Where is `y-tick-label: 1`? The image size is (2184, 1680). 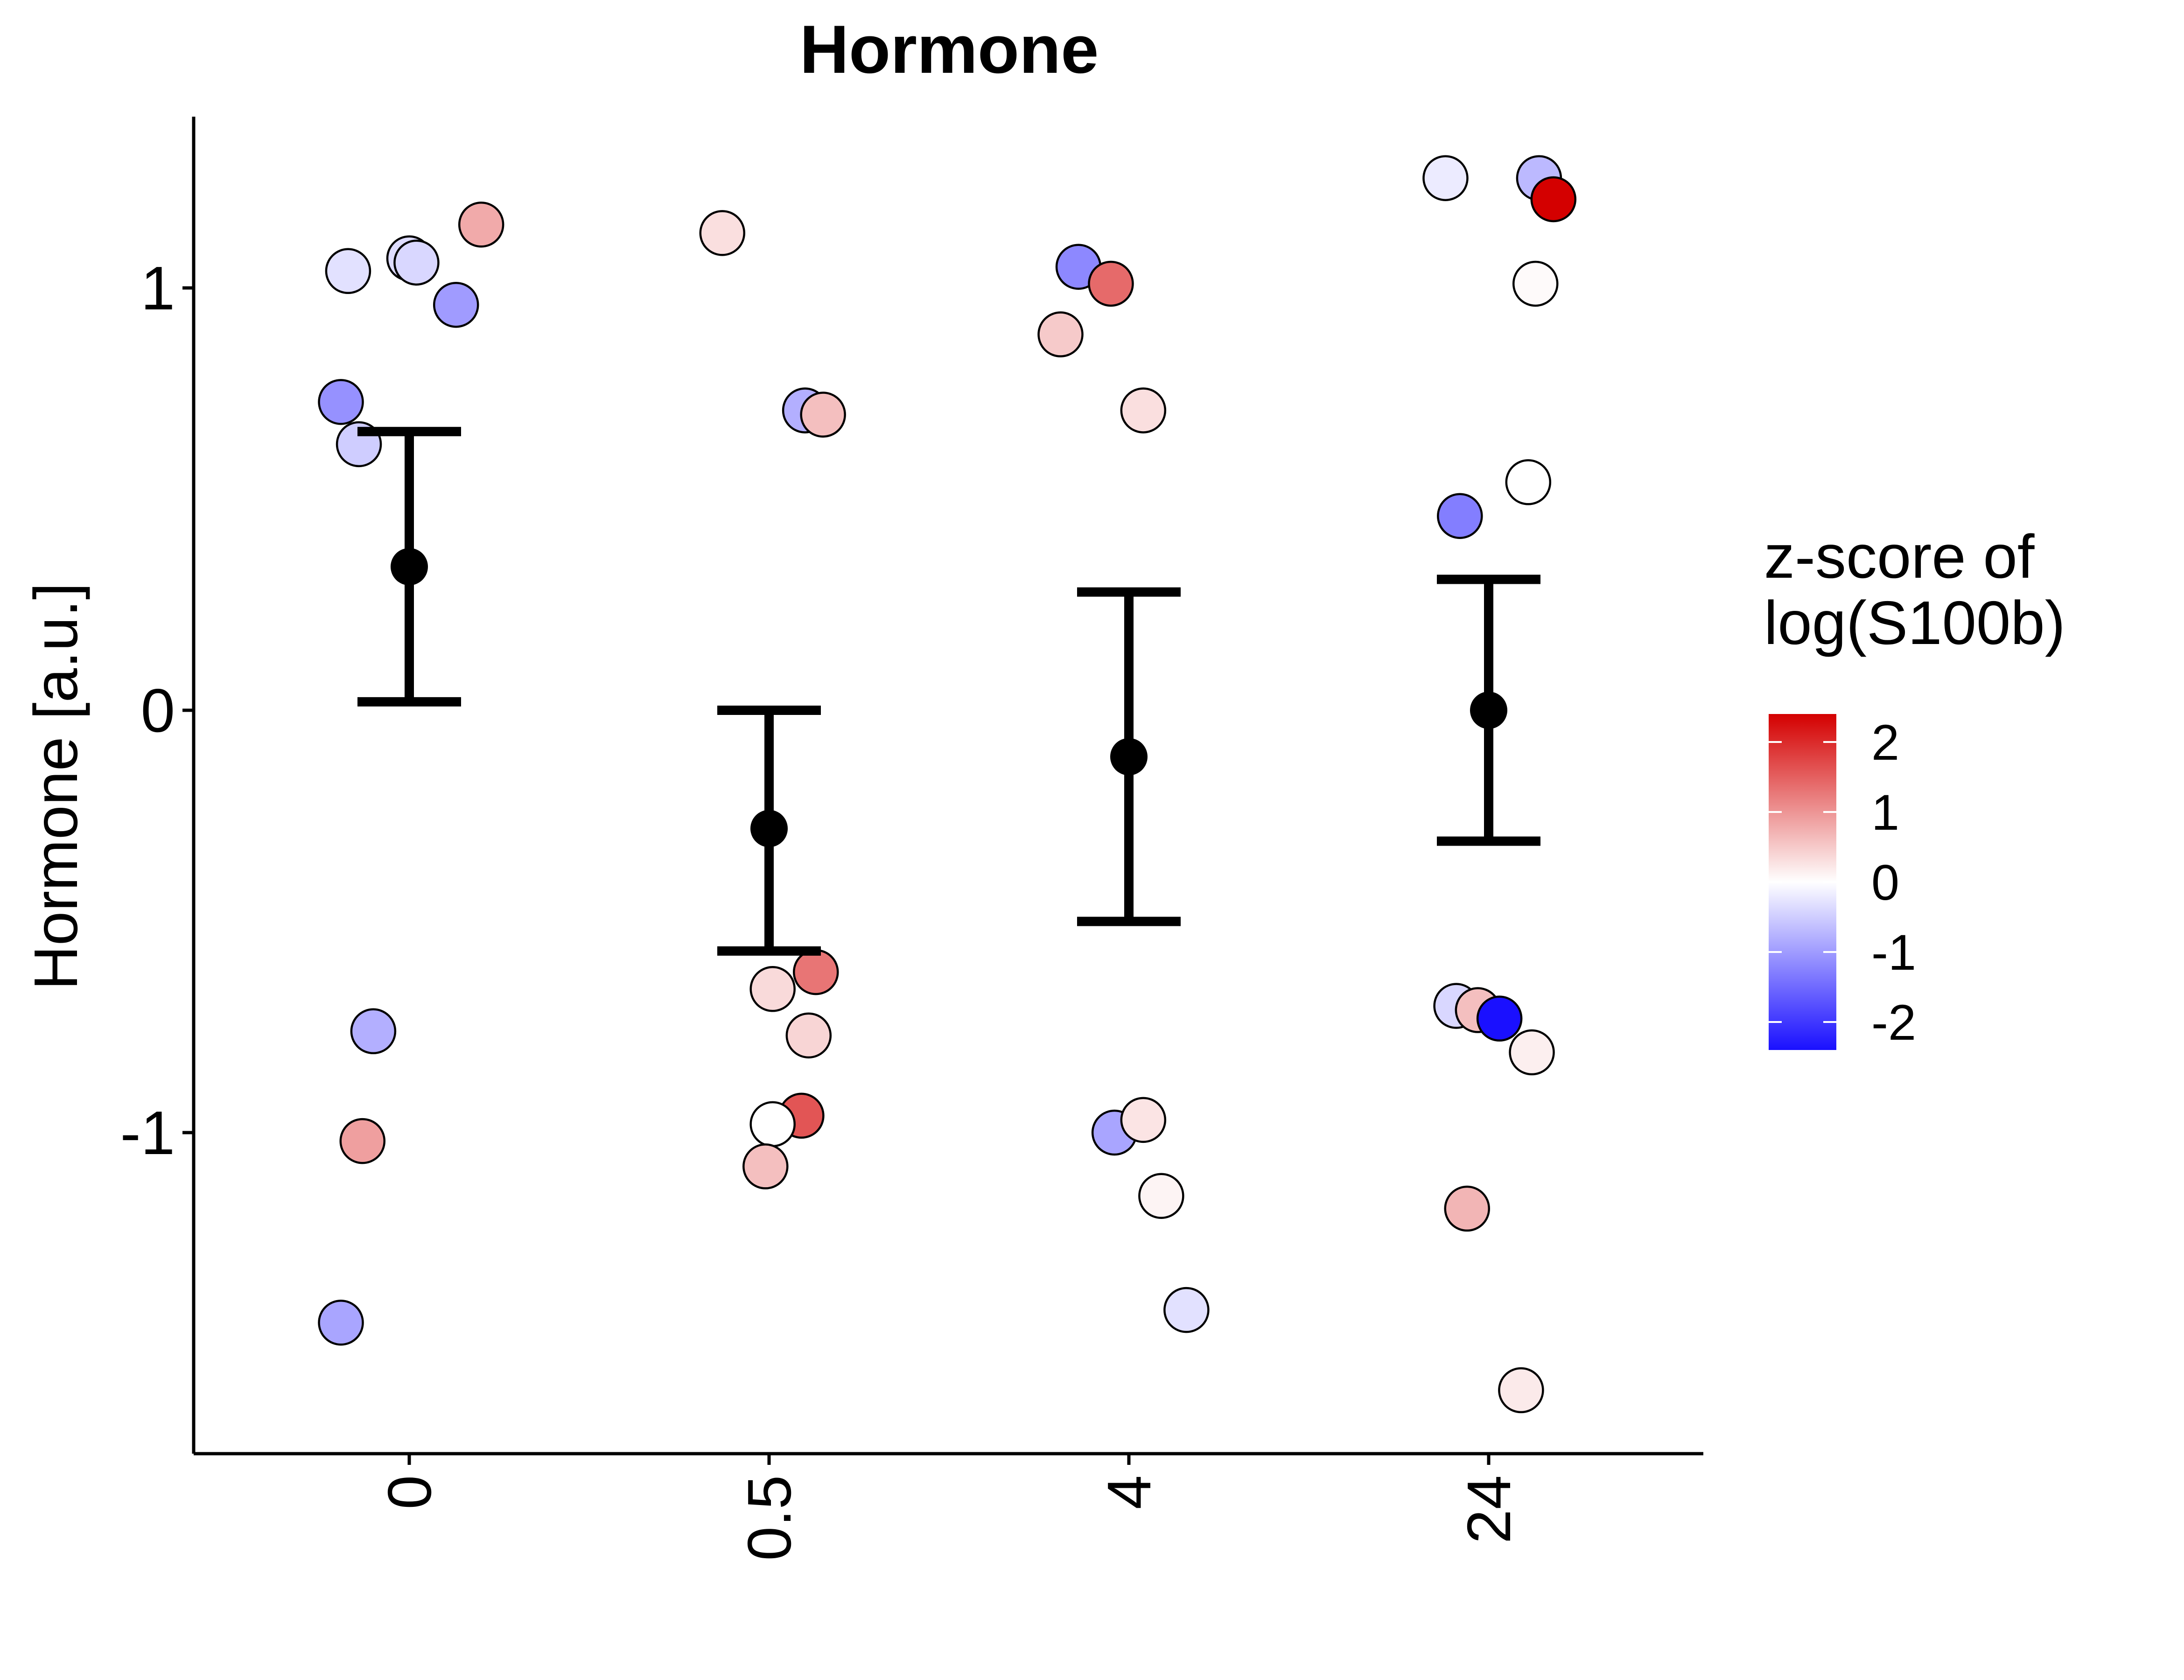
y-tick-label: 1 is located at coordinates (158, 288).